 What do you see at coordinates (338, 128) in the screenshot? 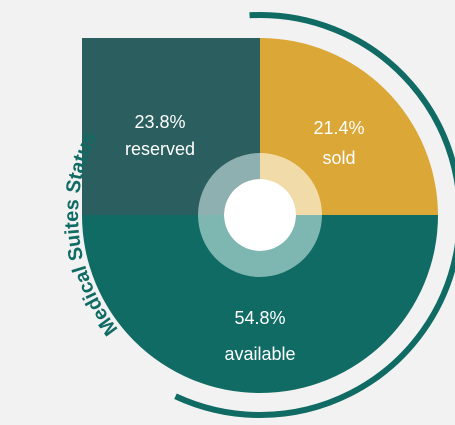
I see `data-label-sold-percent: 21.4%` at bounding box center [338, 128].